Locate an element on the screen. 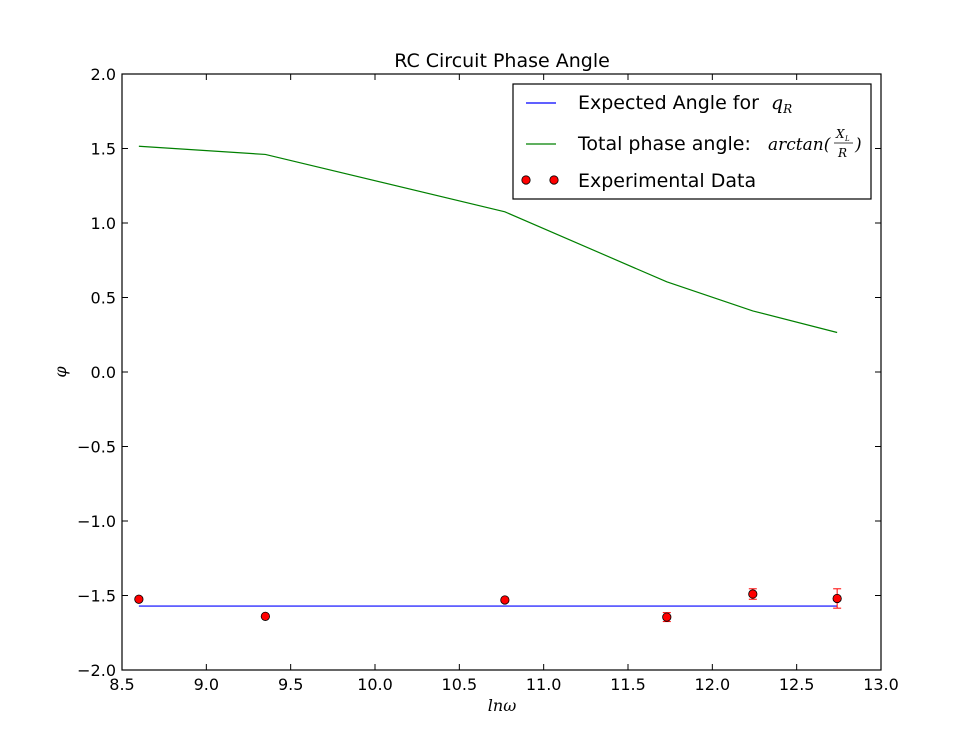  y-tick-label: −2.0 is located at coordinates (96, 670).